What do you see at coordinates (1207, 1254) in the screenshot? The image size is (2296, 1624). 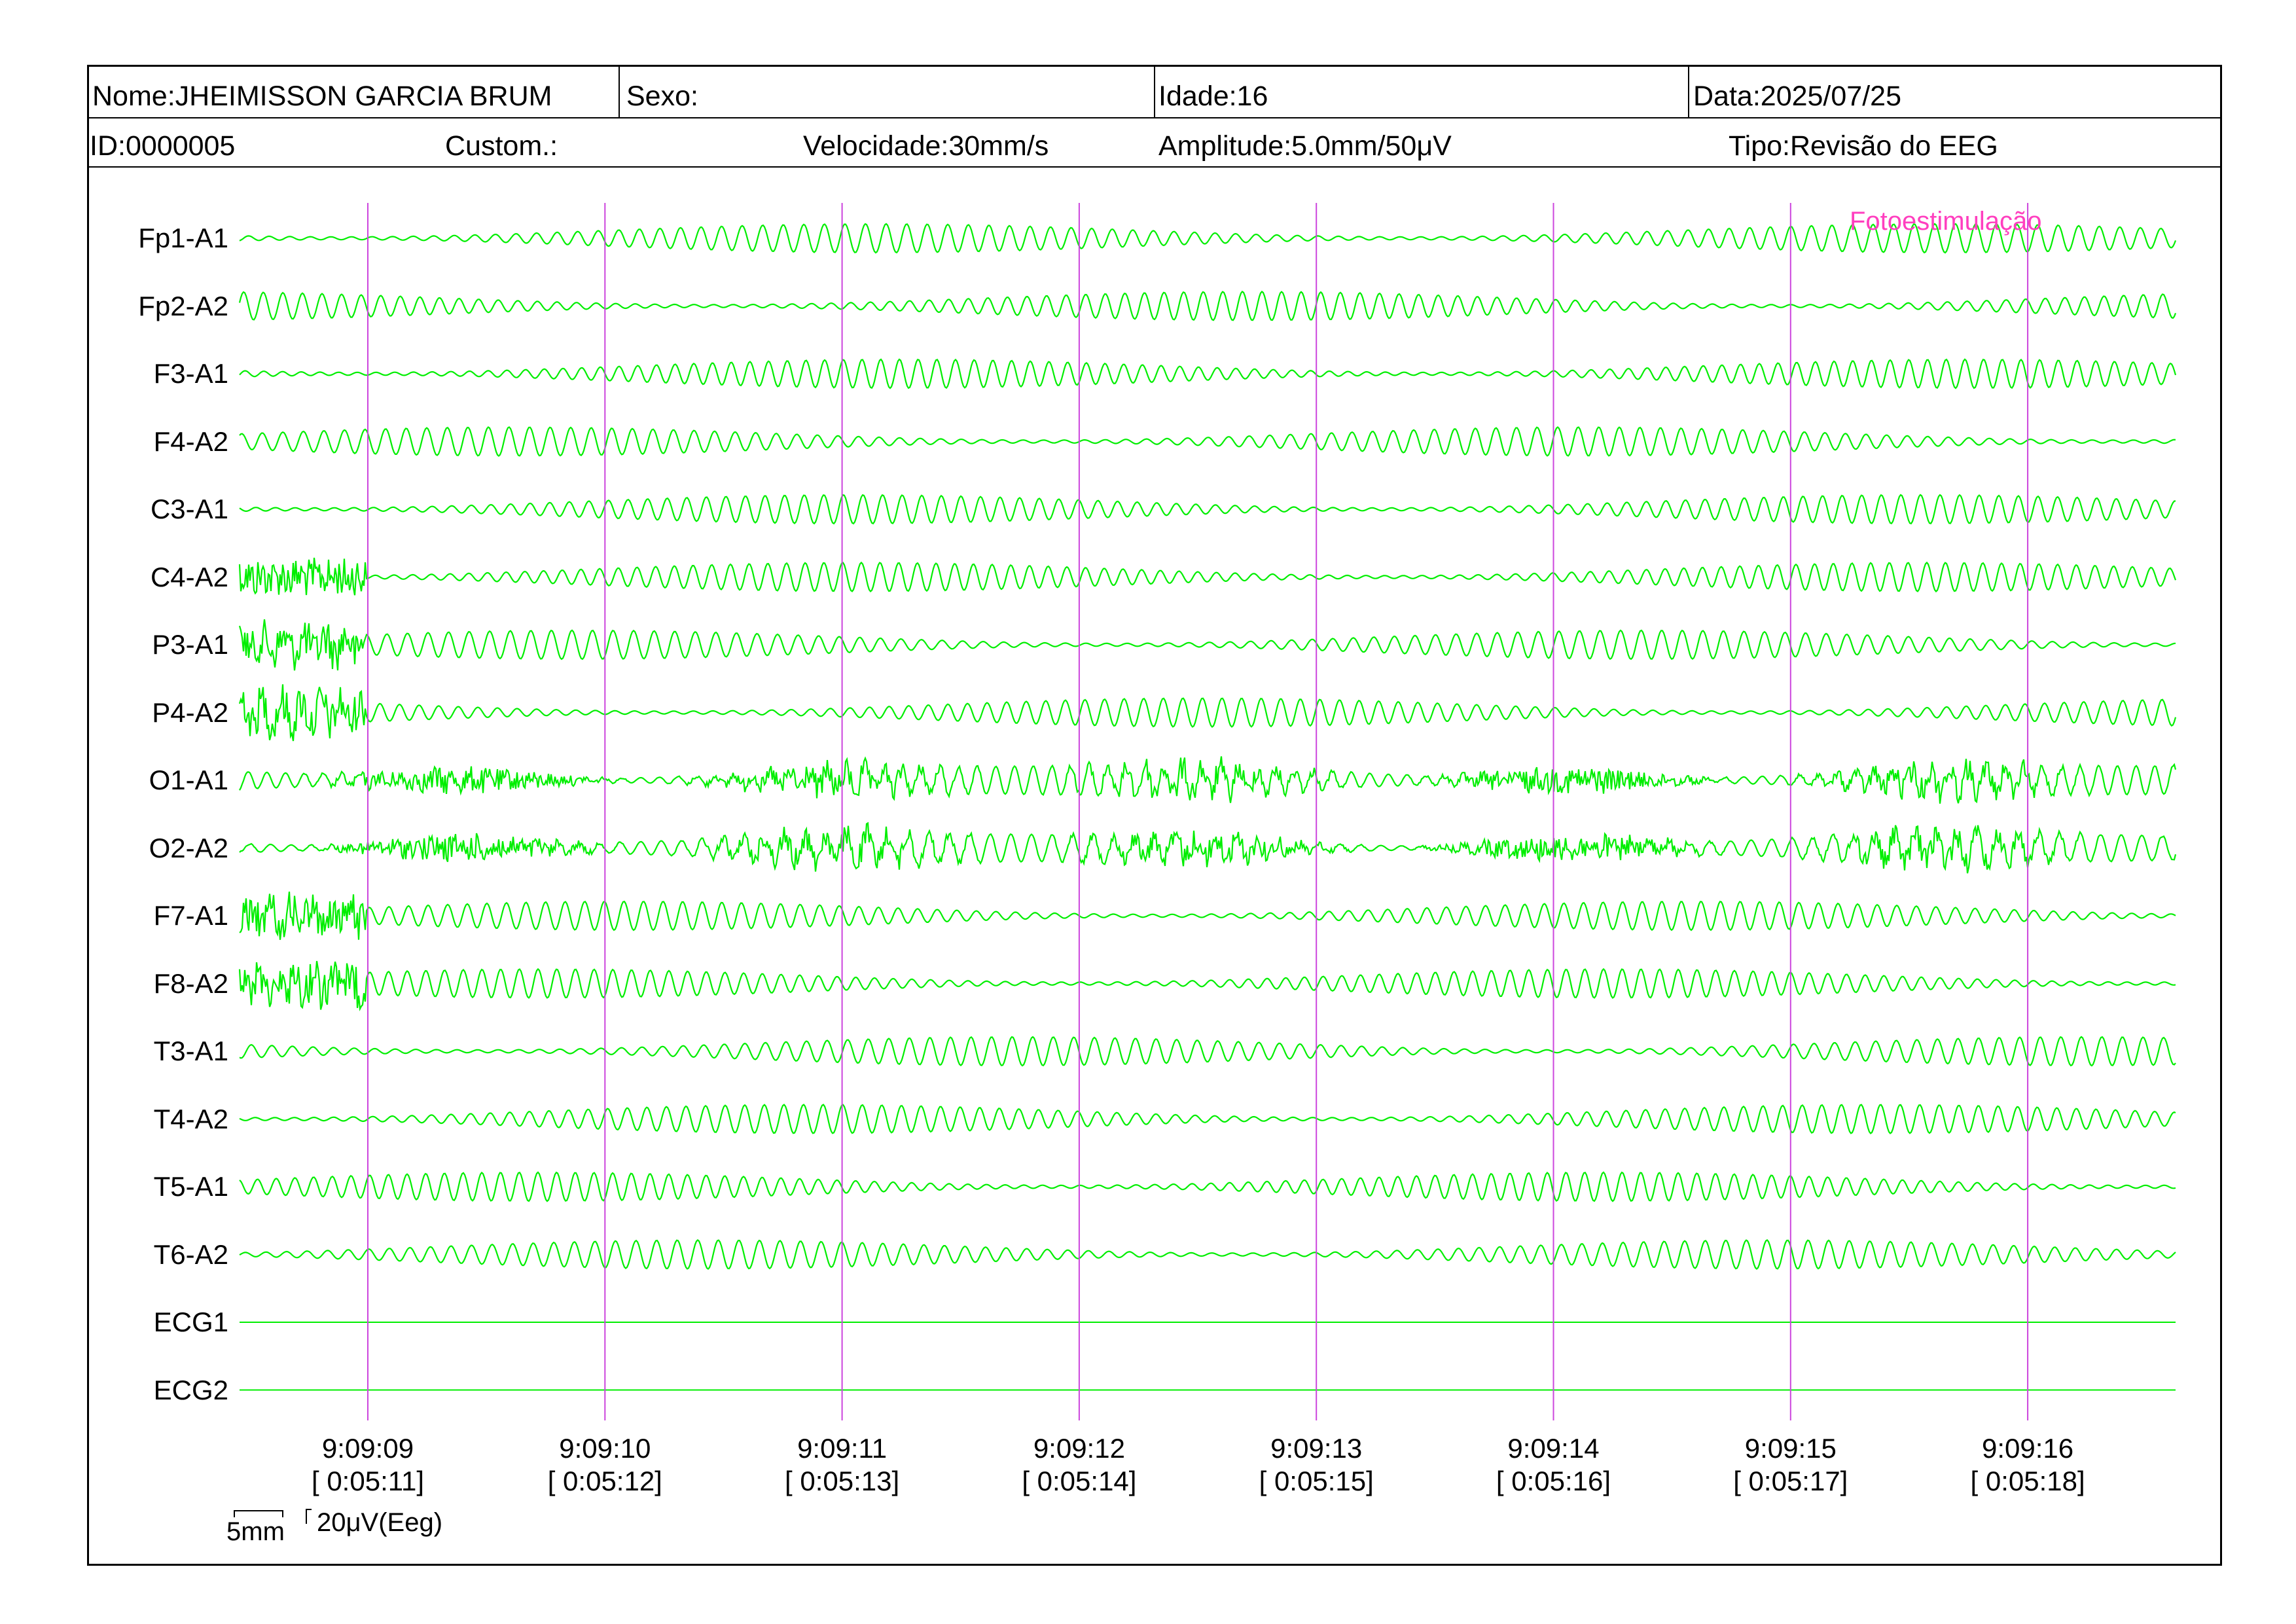 I see `trace-t6-a2` at bounding box center [1207, 1254].